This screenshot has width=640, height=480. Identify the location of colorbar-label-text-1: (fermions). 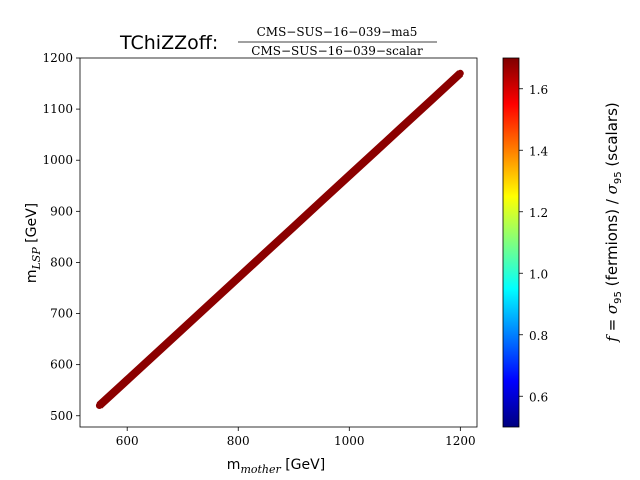
(612, 247).